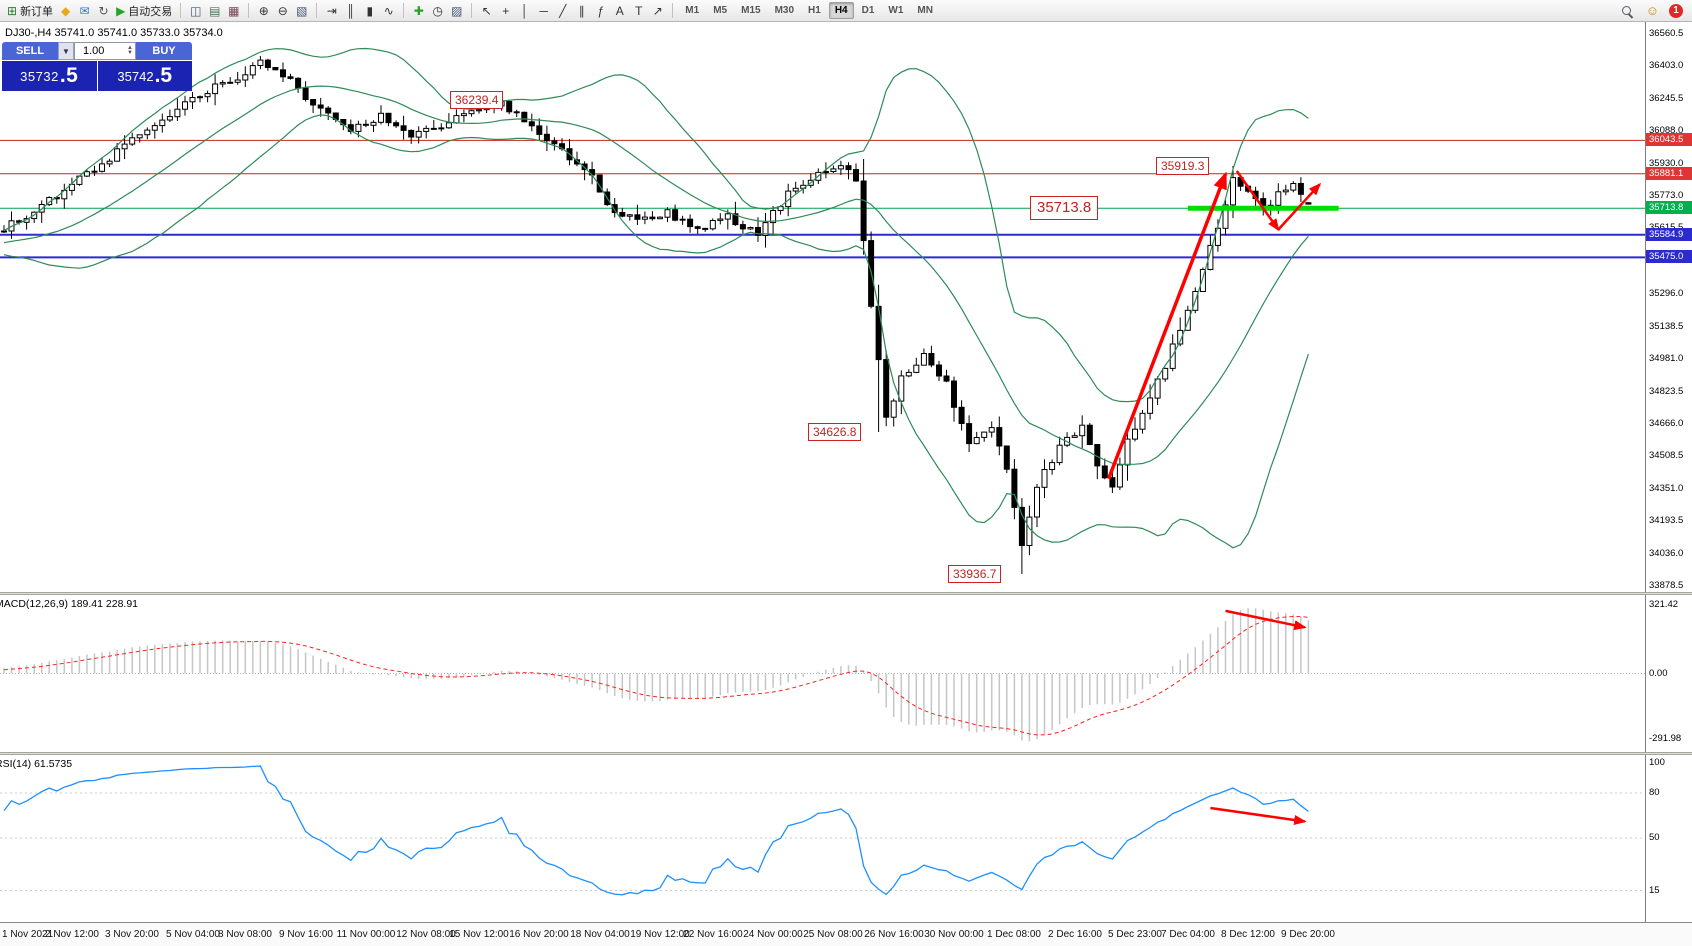 Image resolution: width=1692 pixels, height=946 pixels. I want to click on price-axis-label: 34193.5, so click(1666, 520).